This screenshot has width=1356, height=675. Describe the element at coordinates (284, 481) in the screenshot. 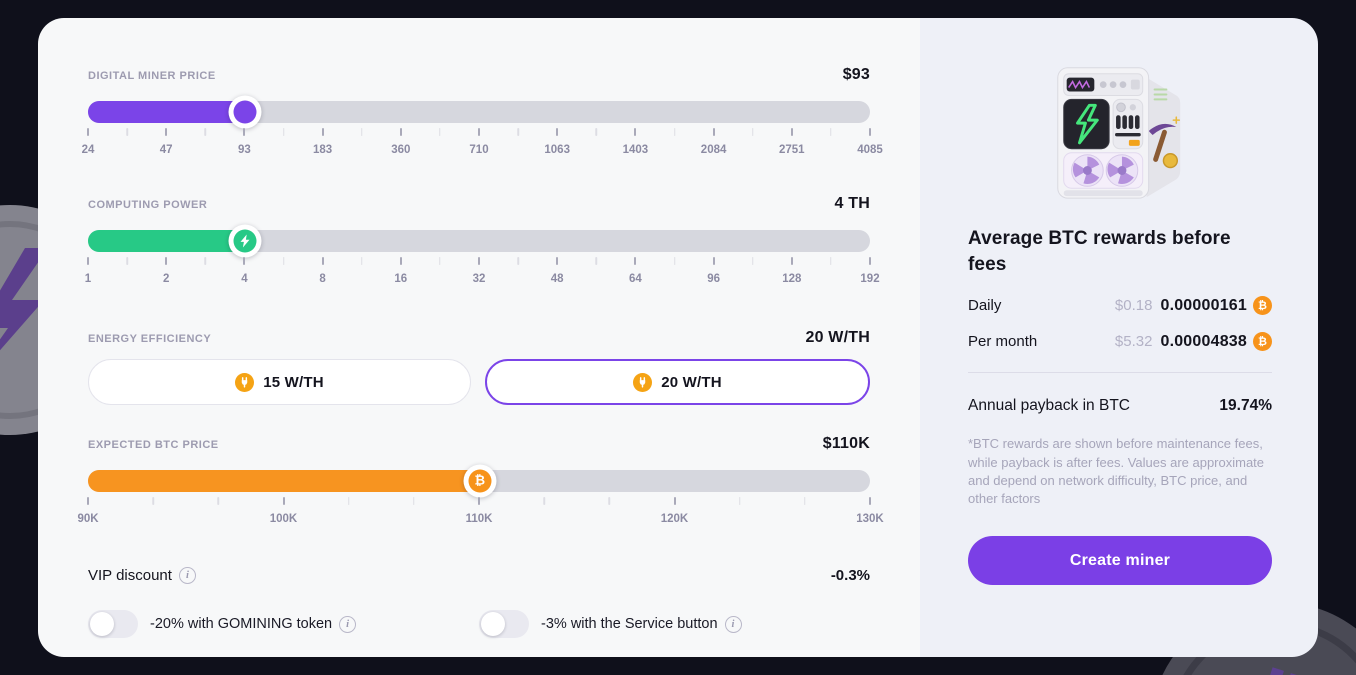

I see `btc-price-slider-fill` at that location.